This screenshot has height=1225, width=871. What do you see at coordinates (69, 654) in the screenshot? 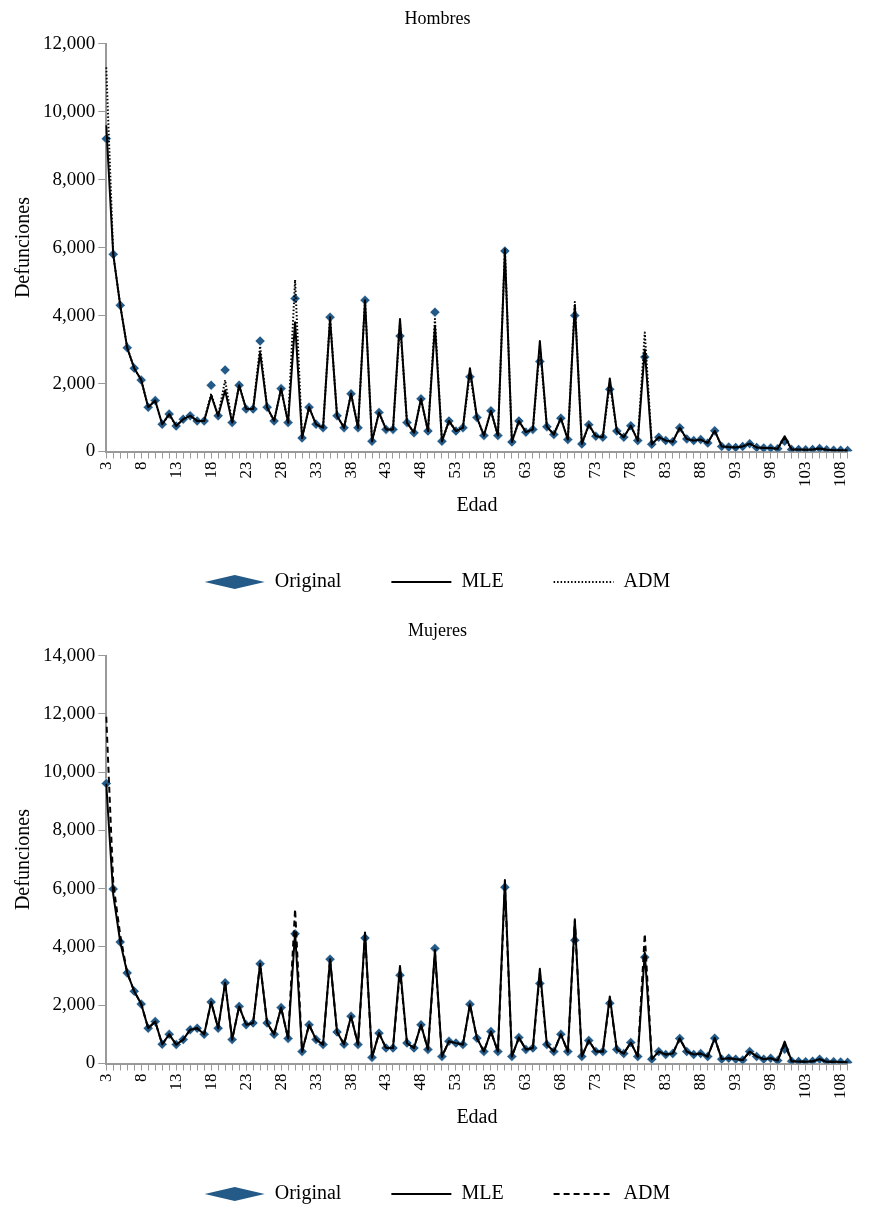
I see `y-tick-label: 14,000` at bounding box center [69, 654].